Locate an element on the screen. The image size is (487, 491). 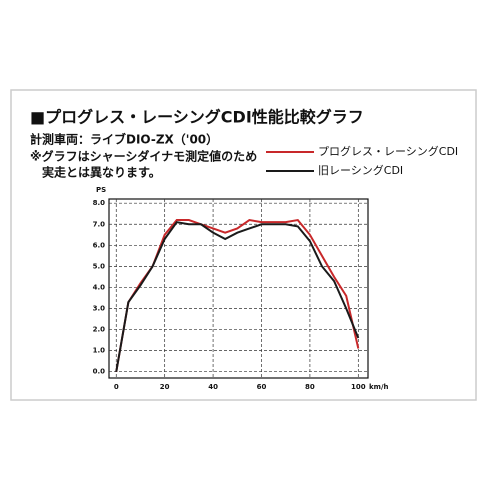
y-tick-label: 6.0 is located at coordinates (99, 245).